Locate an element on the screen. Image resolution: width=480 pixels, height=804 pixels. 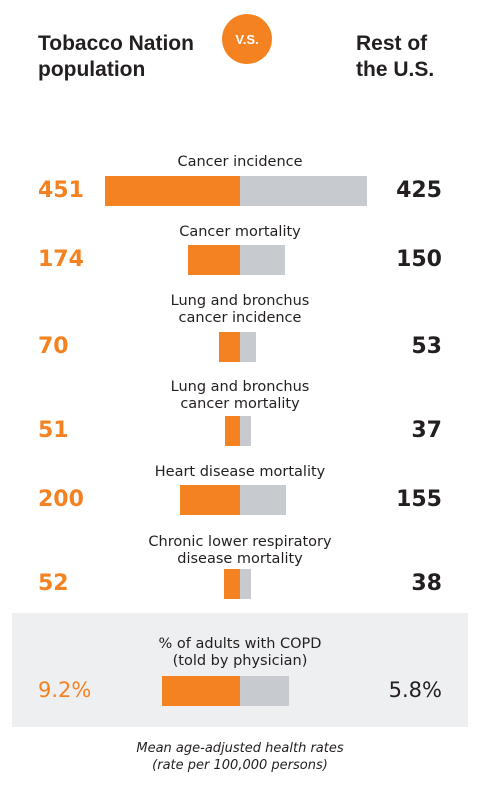
tobacco-nation-value: 52 is located at coordinates (53, 583).